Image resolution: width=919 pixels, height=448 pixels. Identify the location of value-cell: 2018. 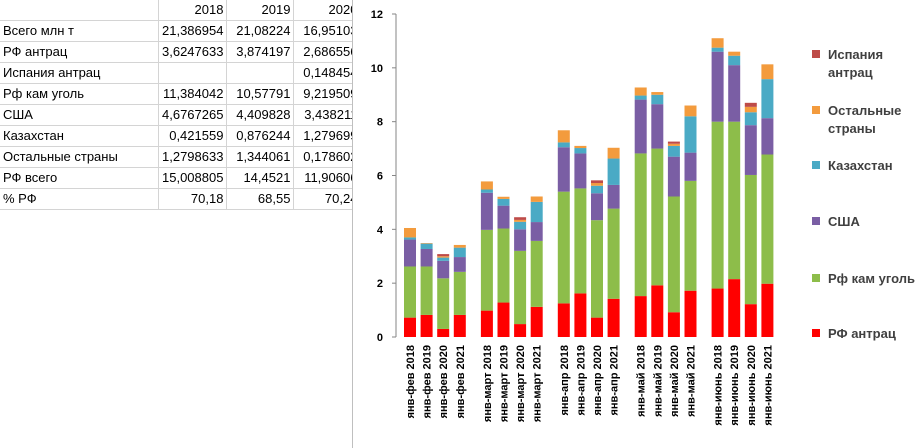
(193, 10).